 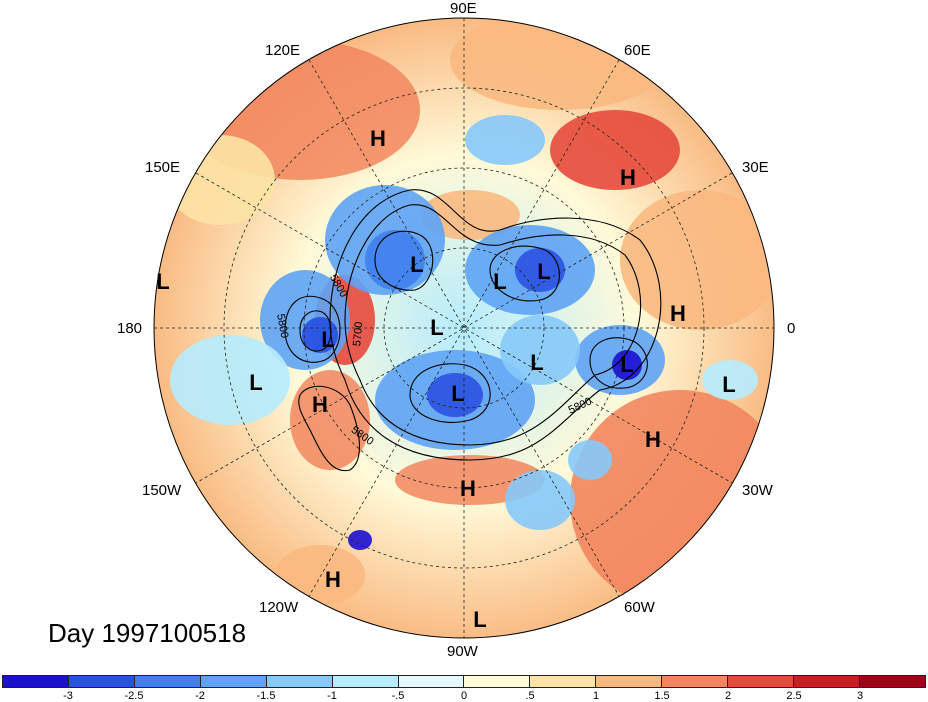 What do you see at coordinates (464, 696) in the screenshot?
I see `colorbar-tick-label: 0` at bounding box center [464, 696].